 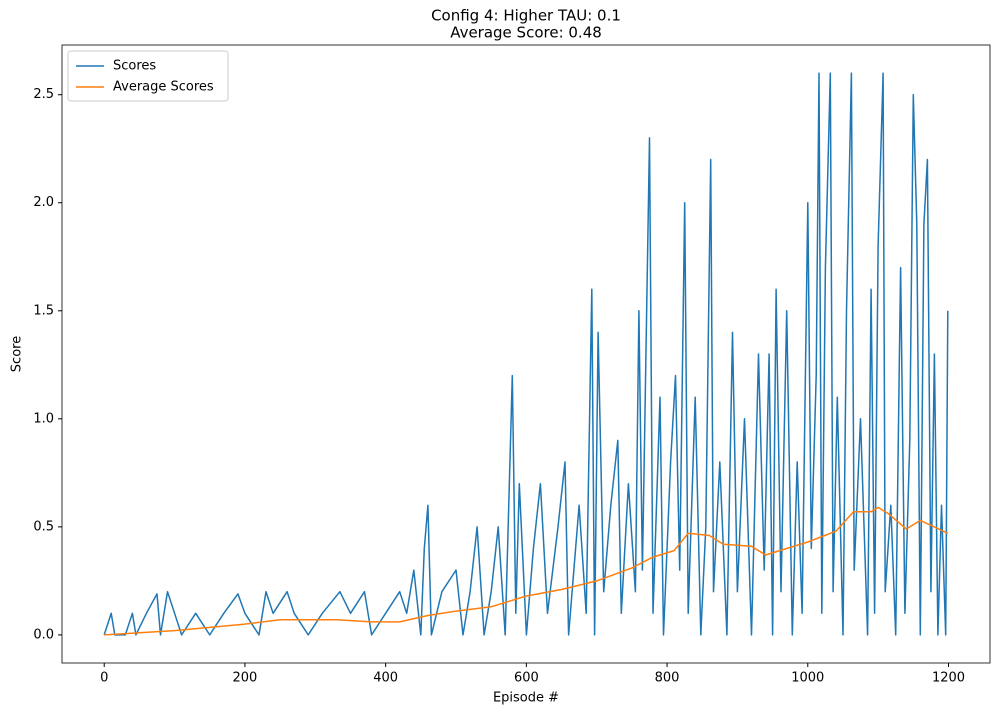 What do you see at coordinates (43, 202) in the screenshot?
I see `y-tick-label: 2.0` at bounding box center [43, 202].